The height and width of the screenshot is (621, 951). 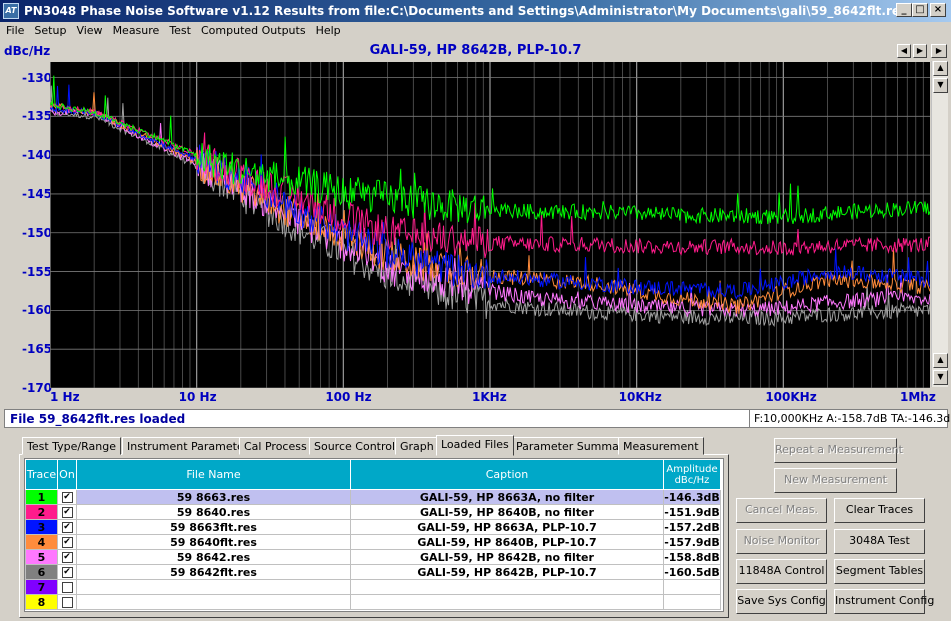 I want to click on menu-setup: Setup, so click(x=50, y=30).